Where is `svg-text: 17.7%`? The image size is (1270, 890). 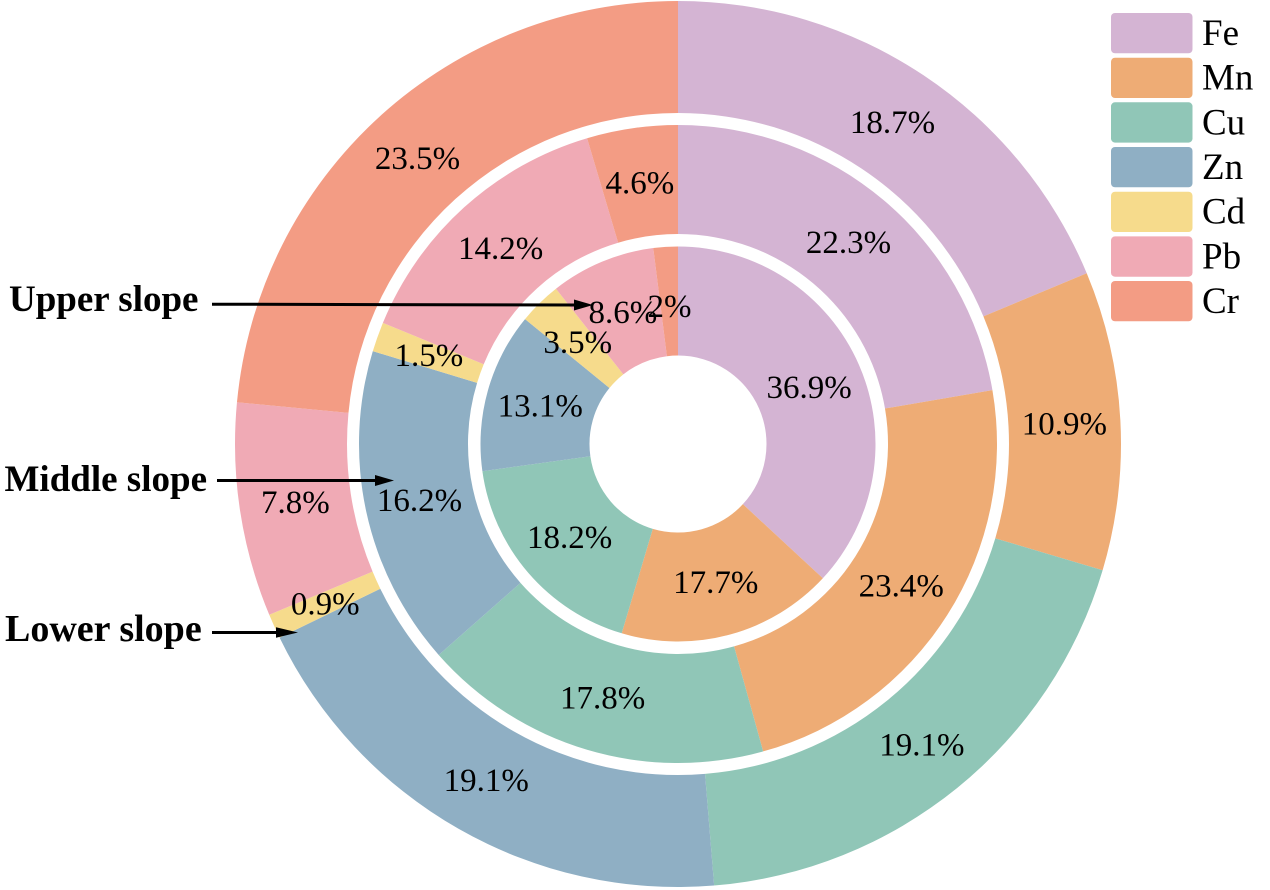 svg-text: 17.7% is located at coordinates (715, 583).